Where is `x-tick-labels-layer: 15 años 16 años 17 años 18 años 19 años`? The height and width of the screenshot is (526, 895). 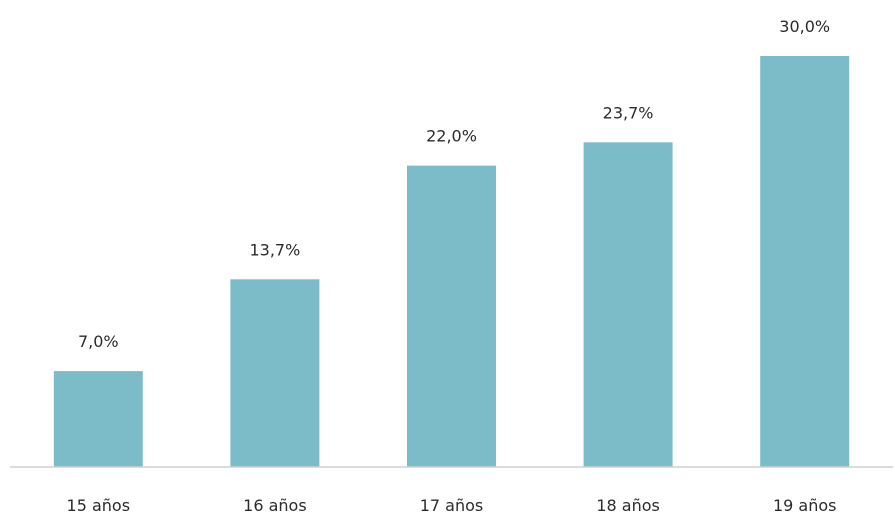
x-tick-labels-layer: 15 años 16 años 17 años 18 años 19 años is located at coordinates (452, 505).